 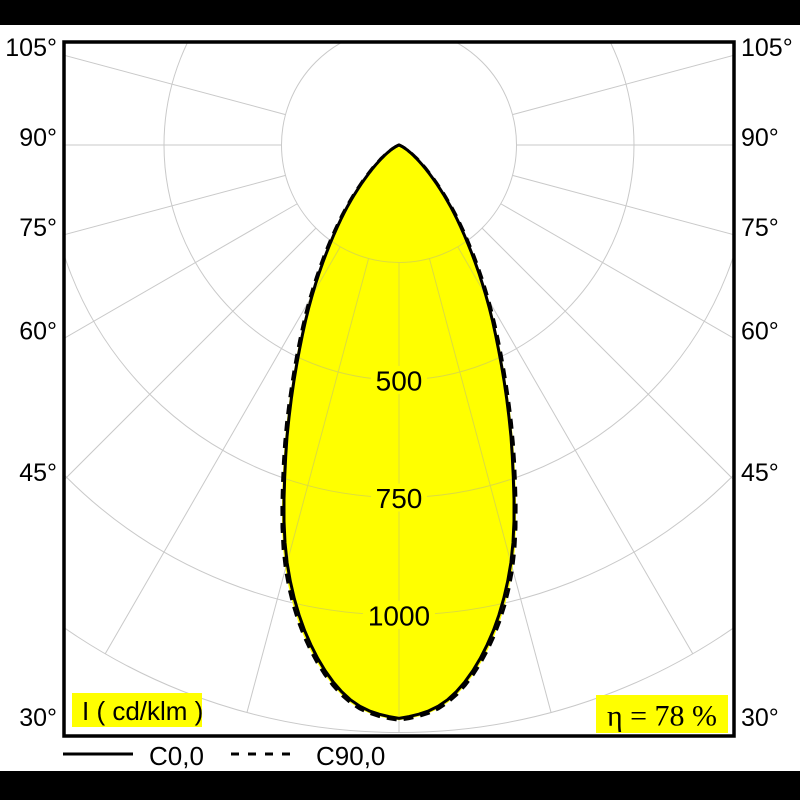 I want to click on grid-radial--75, so click(x=175, y=204).